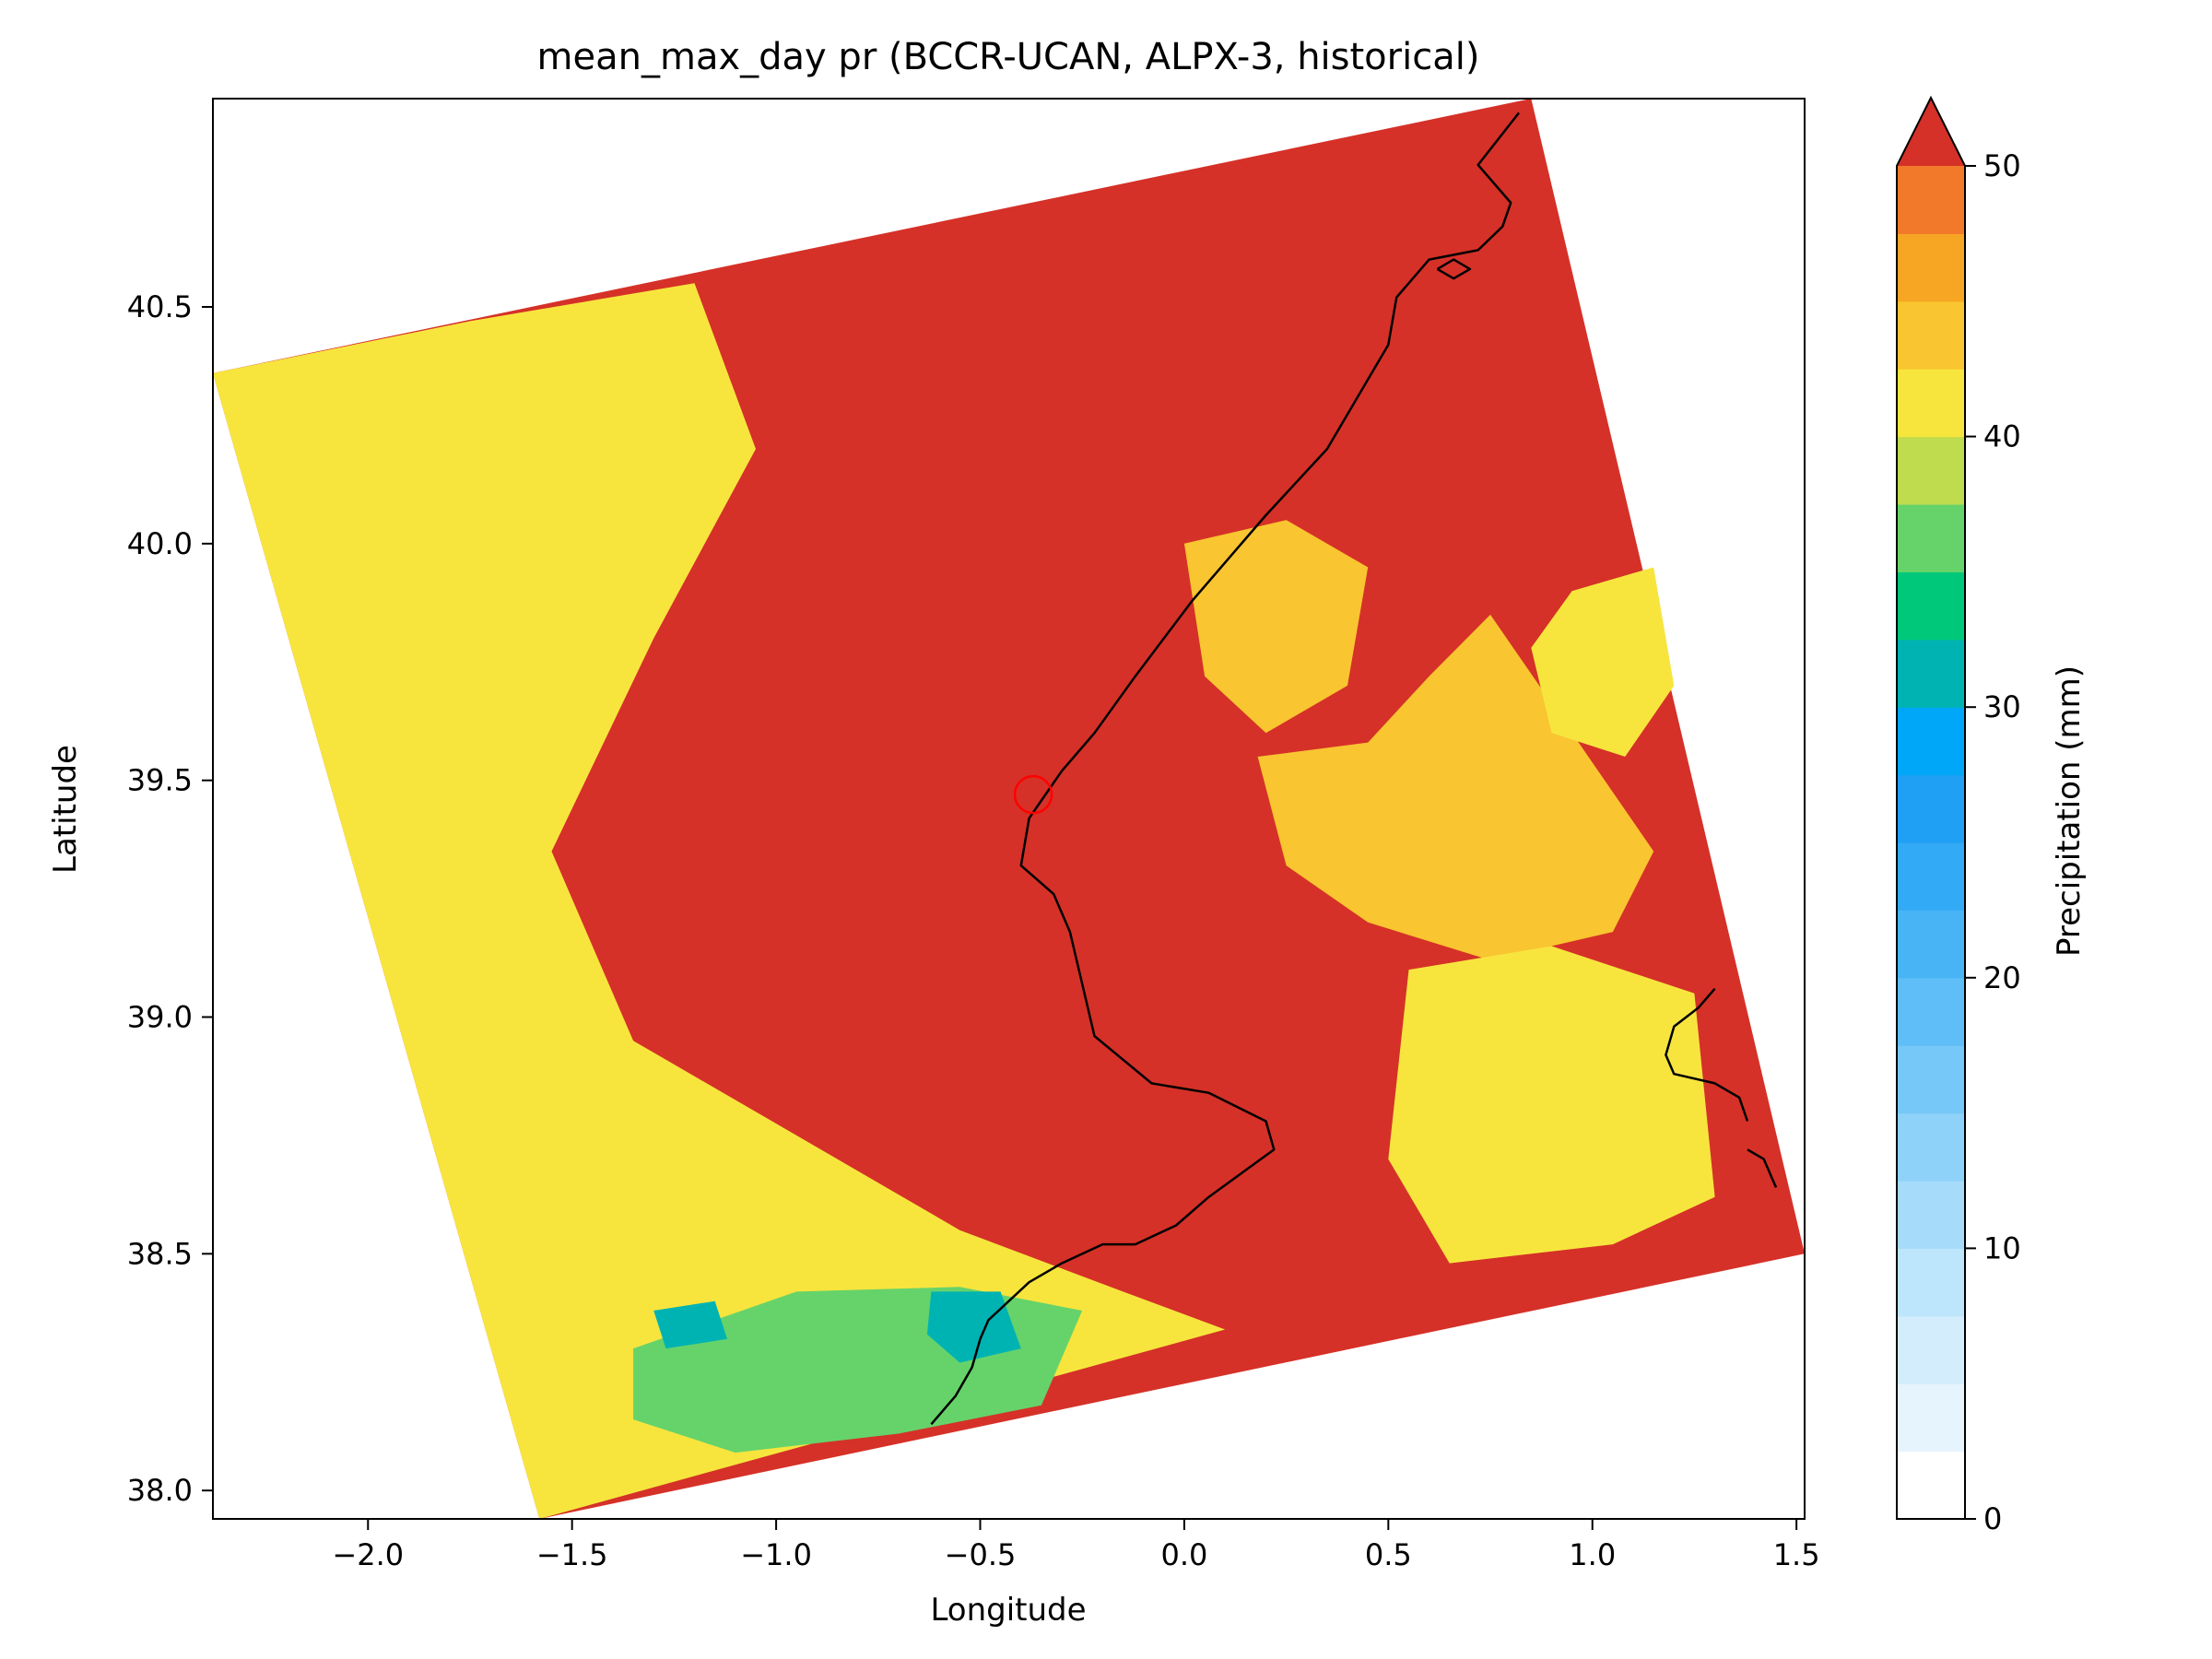 Image resolution: width=2212 pixels, height=1659 pixels. I want to click on x-axis-label: Longitude, so click(1008, 1610).